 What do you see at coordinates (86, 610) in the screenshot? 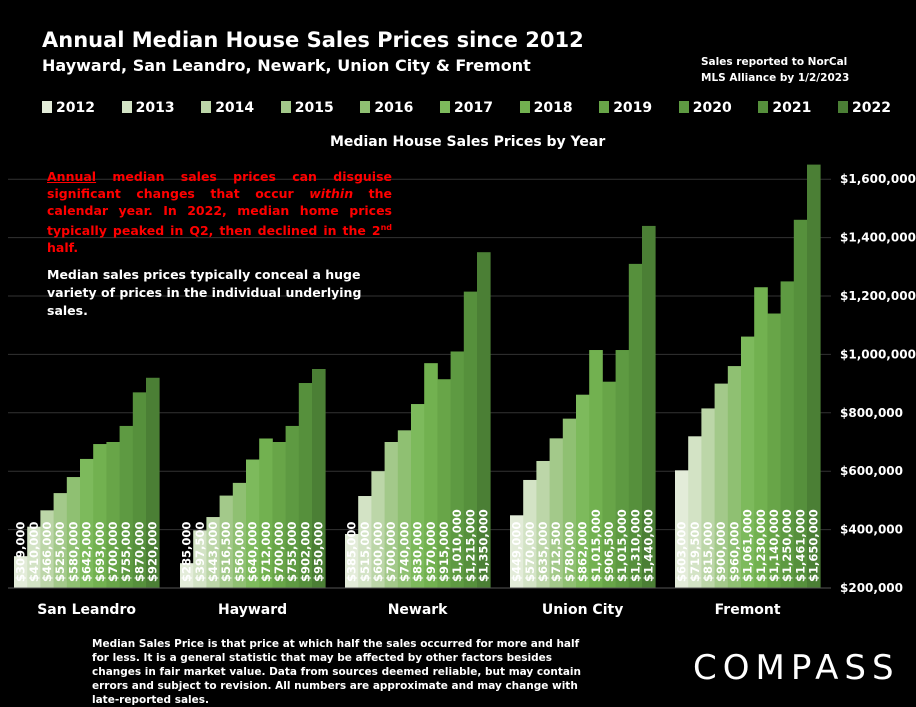
I see `category-label: San Leandro` at bounding box center [86, 610].